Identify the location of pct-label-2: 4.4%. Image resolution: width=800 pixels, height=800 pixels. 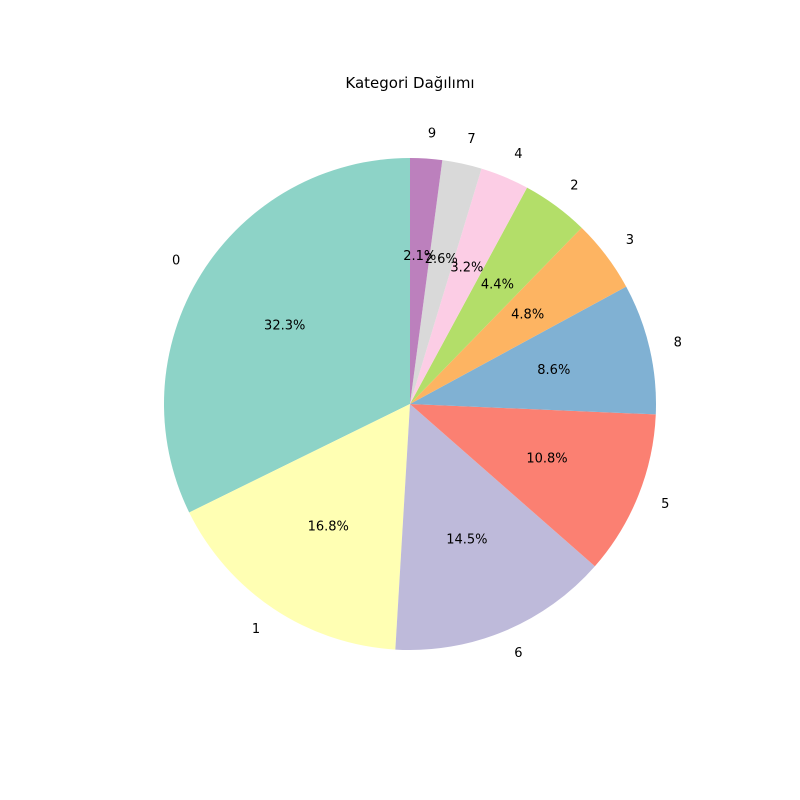
(497, 285).